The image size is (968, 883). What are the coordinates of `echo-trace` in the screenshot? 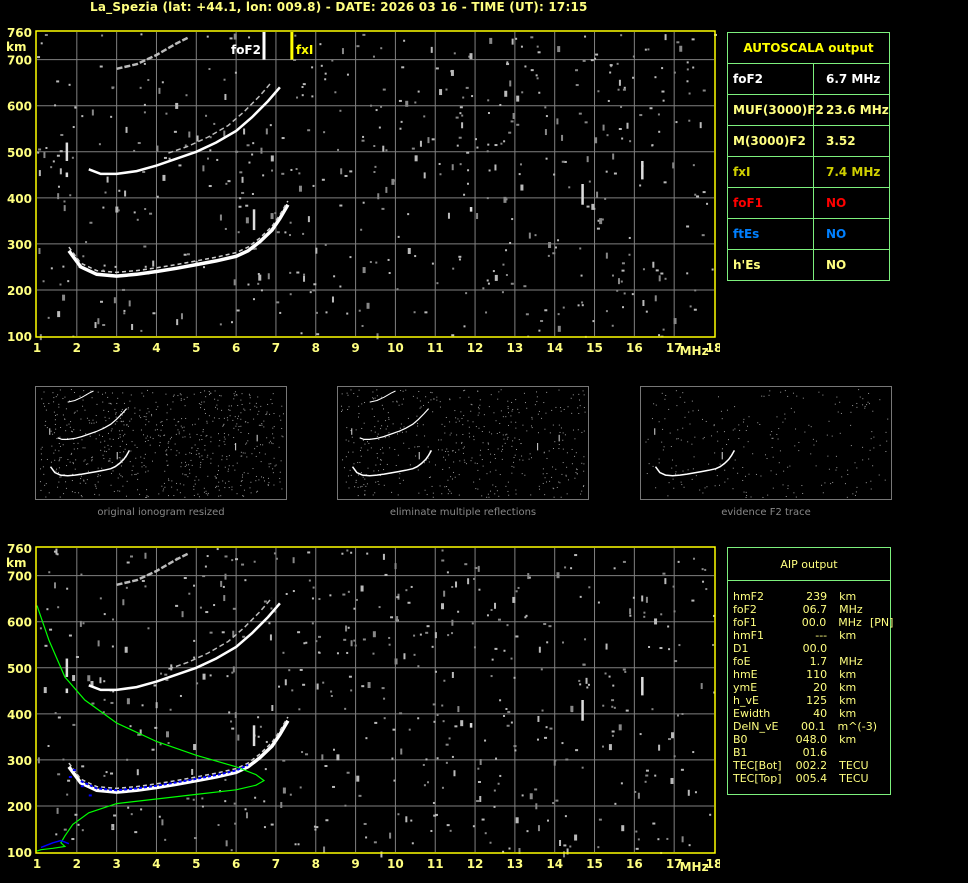 It's located at (92, 424).